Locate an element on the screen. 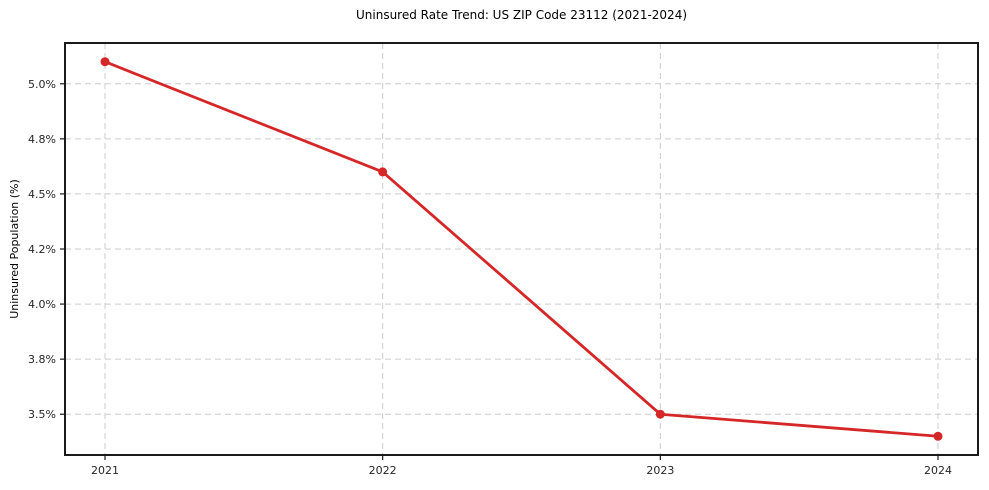 This screenshot has width=989, height=490. y-tick-label: 5.0% is located at coordinates (42, 84).